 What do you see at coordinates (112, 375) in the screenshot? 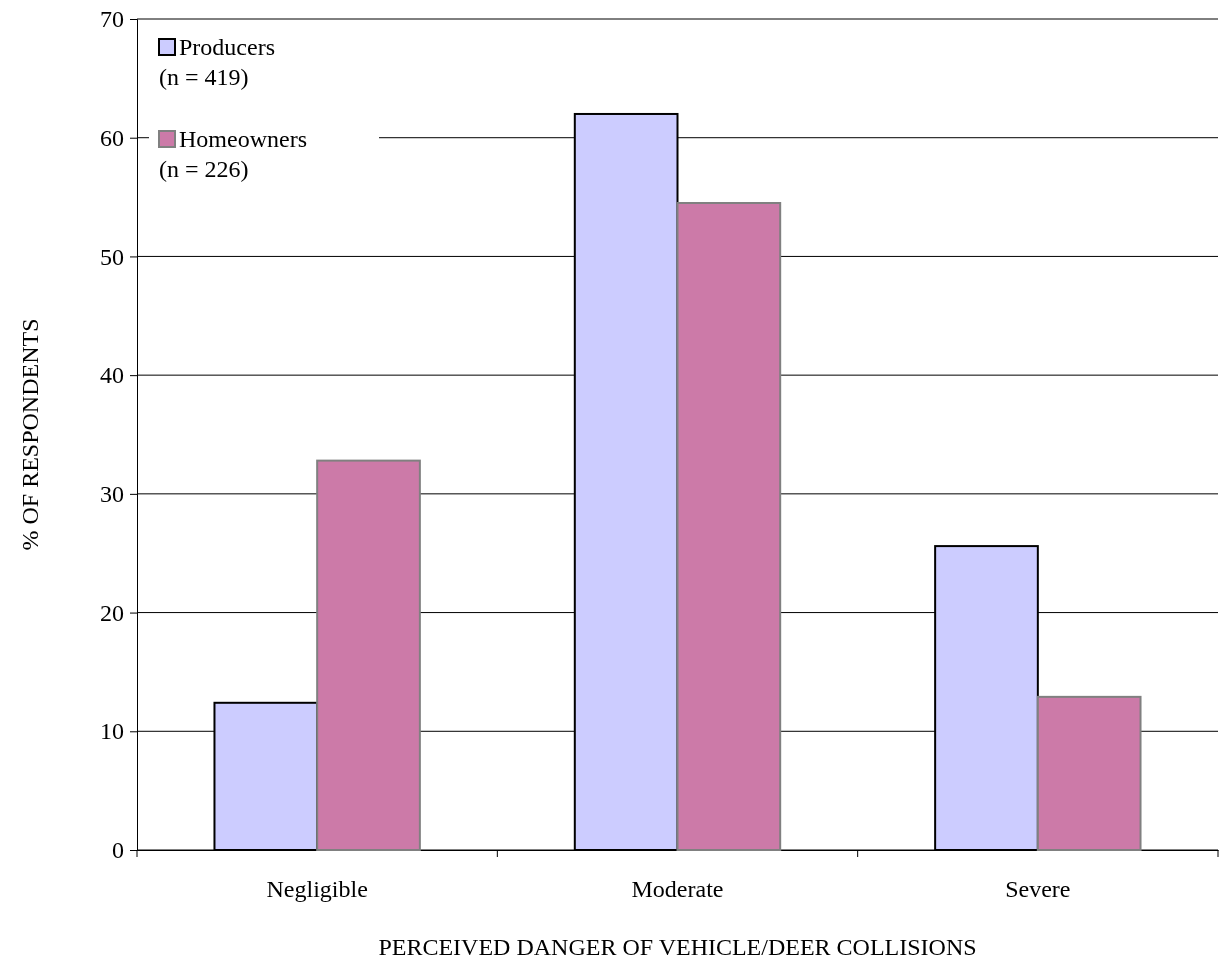
I see `y-tick-label: 40` at bounding box center [112, 375].